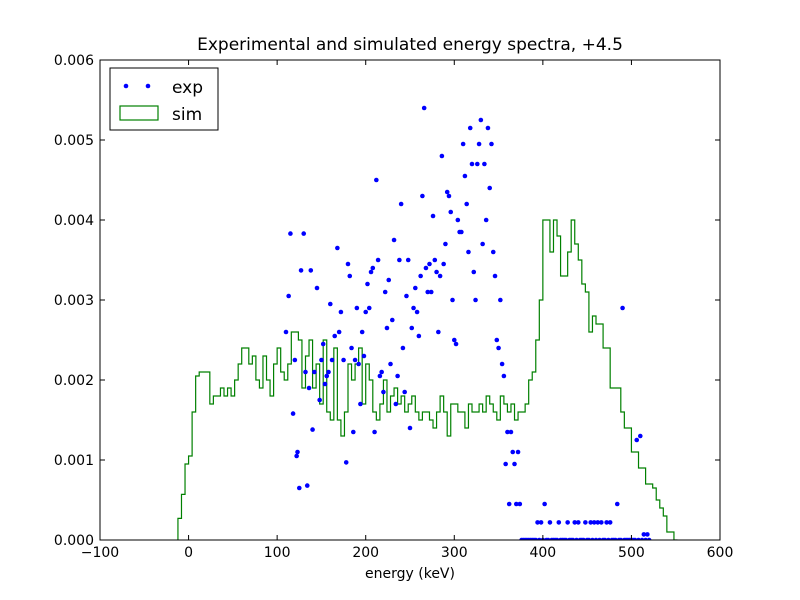  What do you see at coordinates (720, 553) in the screenshot?
I see `x-tick-label: 600` at bounding box center [720, 553].